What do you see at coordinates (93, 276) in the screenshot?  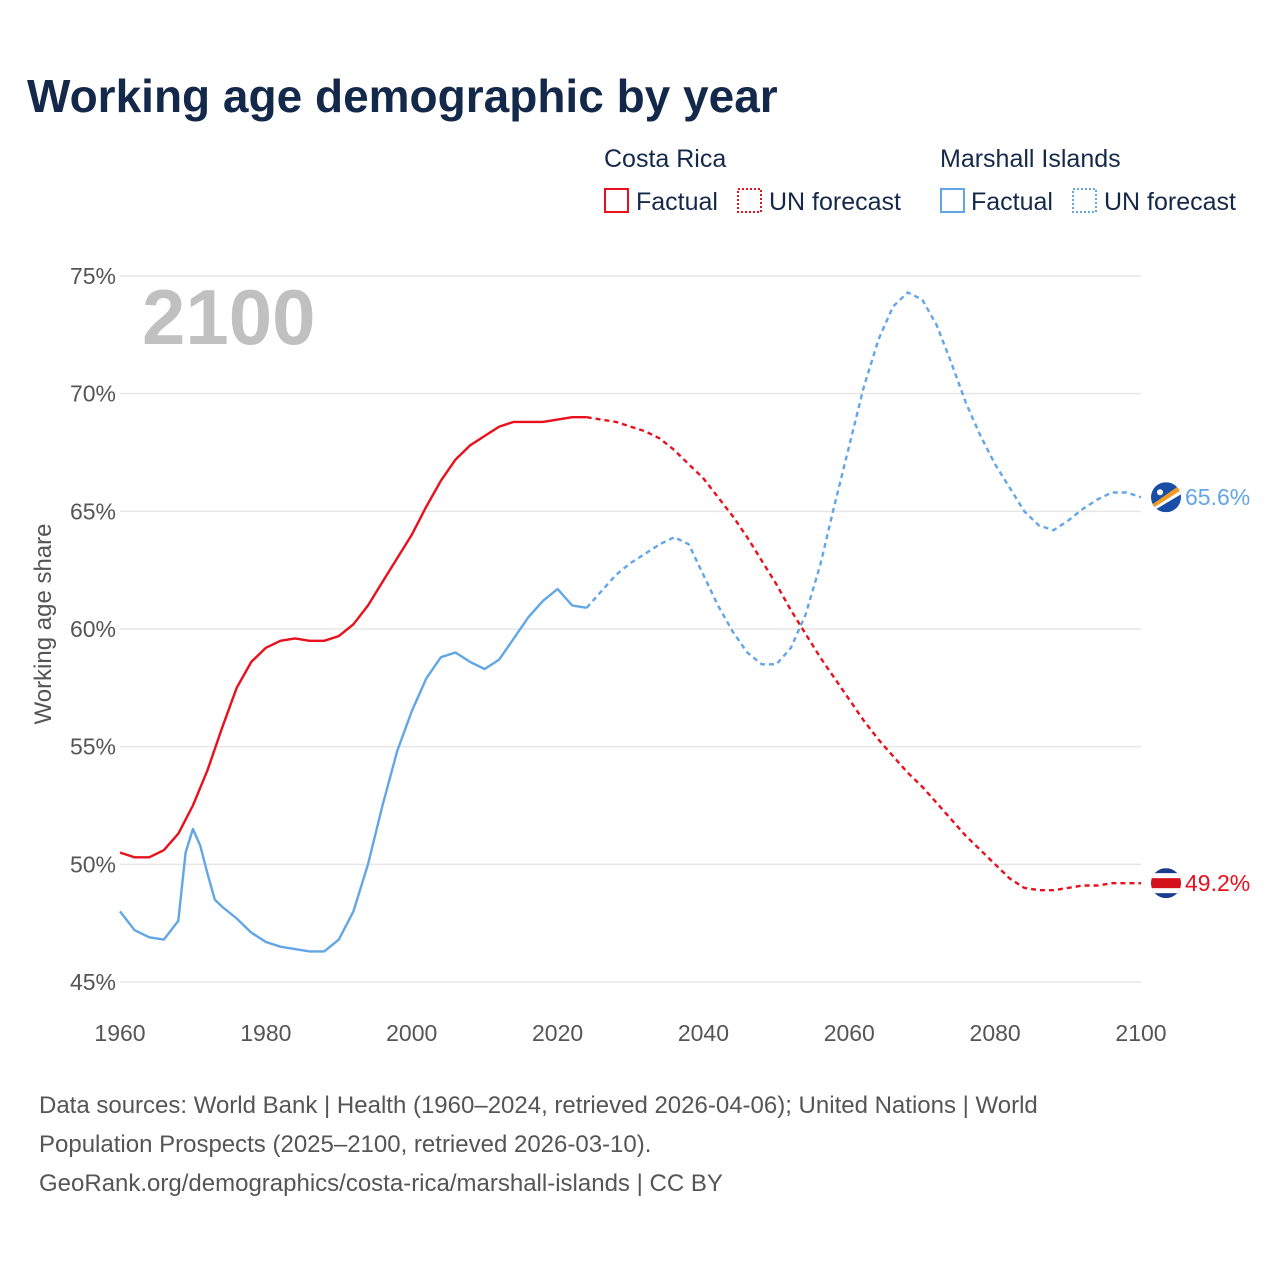 I see `y-tick-label: 75%` at bounding box center [93, 276].